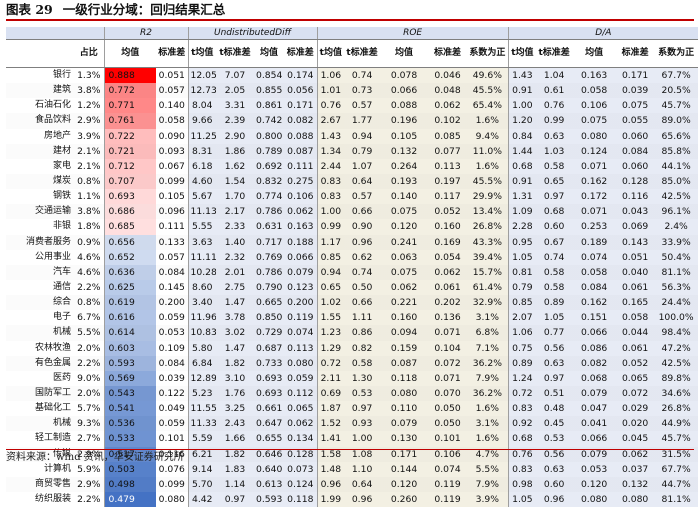 The height and width of the screenshot is (507, 700). What do you see at coordinates (676, 166) in the screenshot?
I see `da-positive-cell: 44.1%` at bounding box center [676, 166].